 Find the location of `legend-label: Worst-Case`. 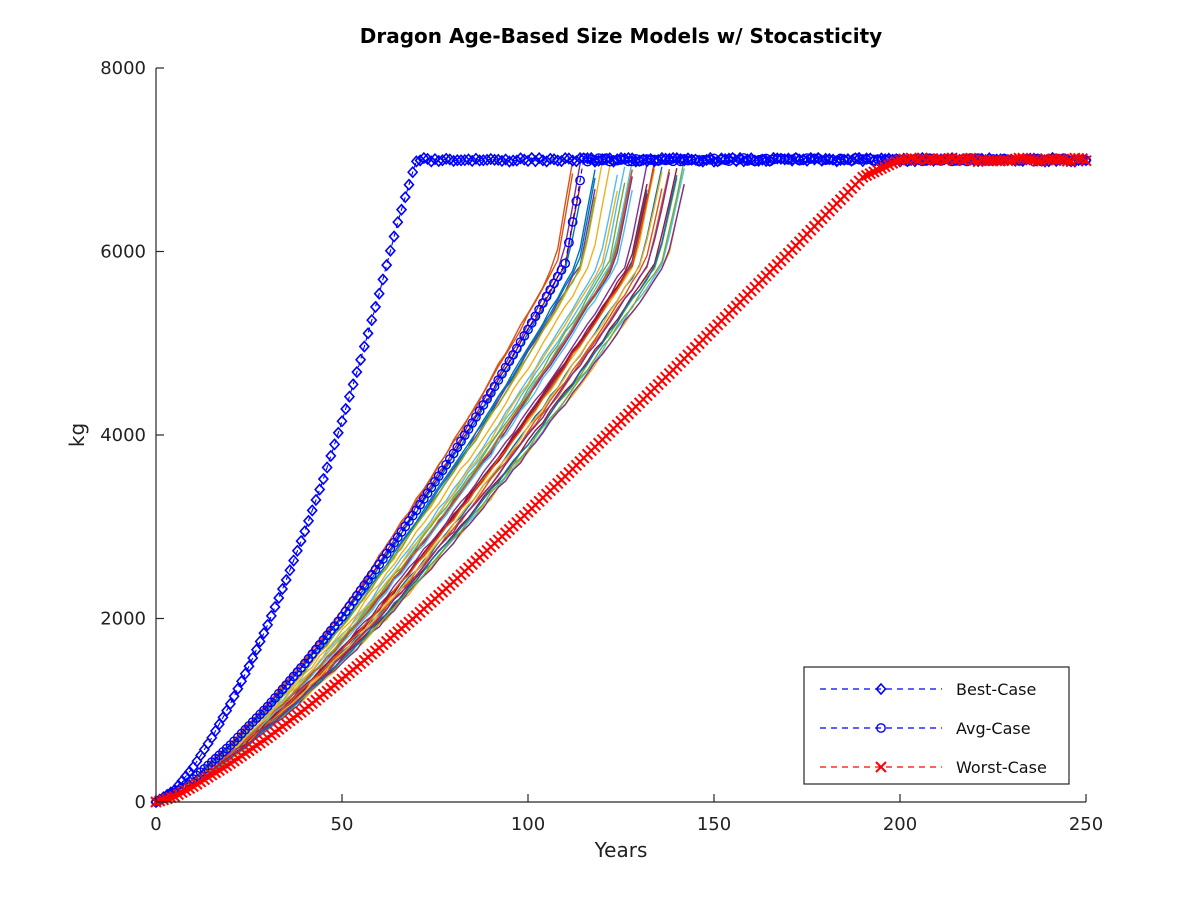

legend-label: Worst-Case is located at coordinates (1001, 767).